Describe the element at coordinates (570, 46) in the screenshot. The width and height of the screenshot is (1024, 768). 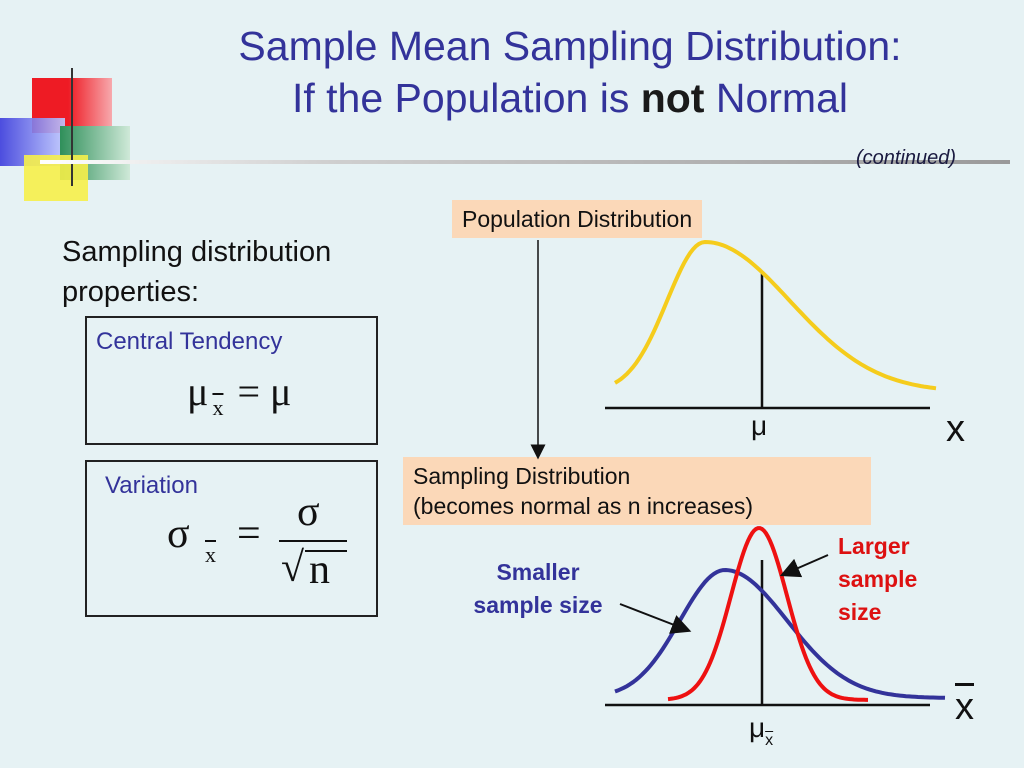
I see `title-line-1: Sample Mean Sampling Distribution:` at that location.